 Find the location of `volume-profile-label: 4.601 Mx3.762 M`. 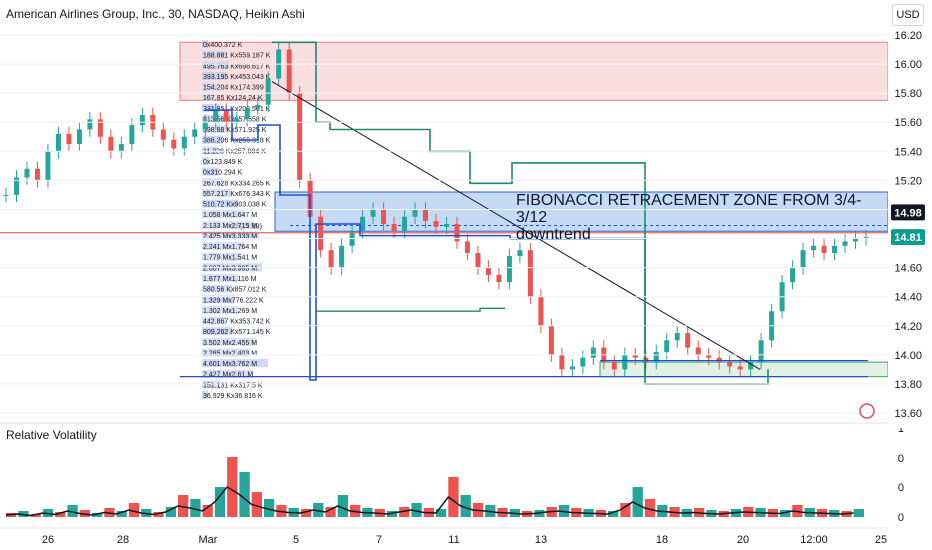

volume-profile-label: 4.601 Mx3.762 M is located at coordinates (230, 364).